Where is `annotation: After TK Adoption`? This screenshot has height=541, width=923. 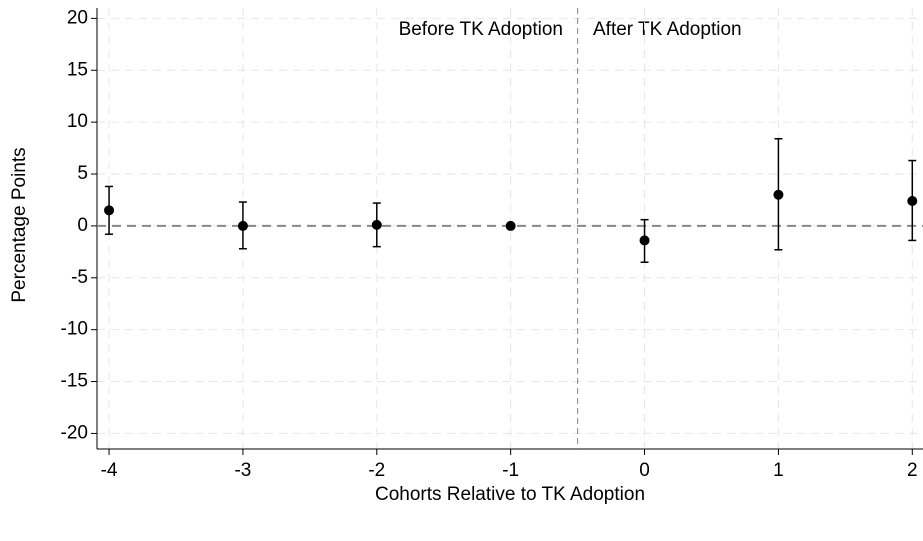
annotation: After TK Adoption is located at coordinates (667, 29).